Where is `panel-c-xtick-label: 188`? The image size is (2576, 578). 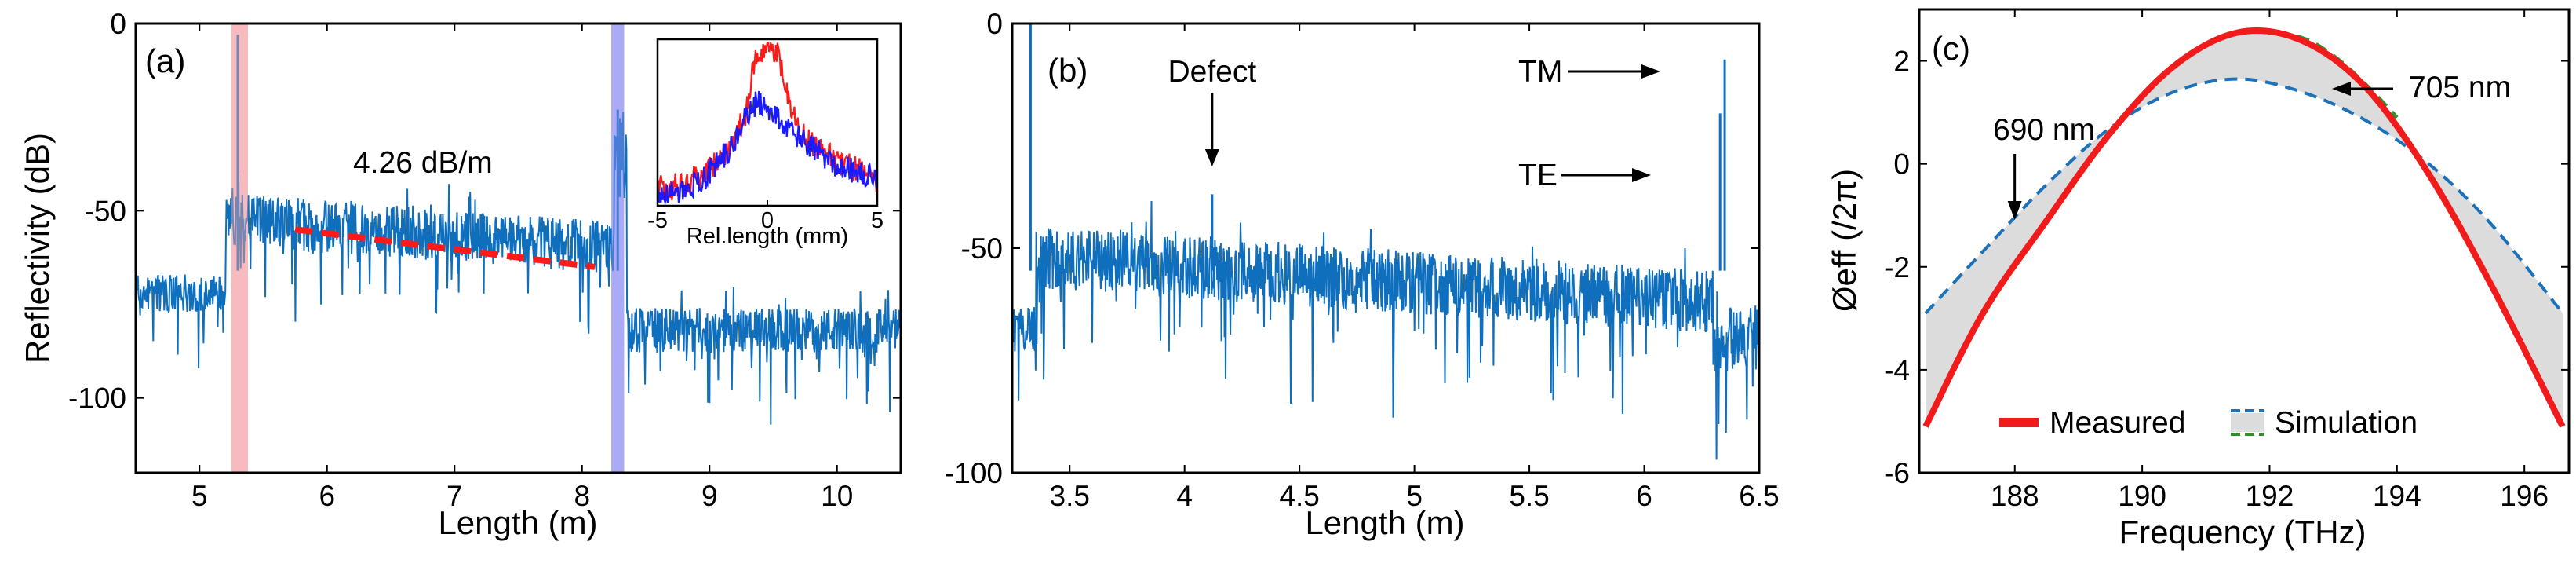
panel-c-xtick-label: 188 is located at coordinates (2015, 496).